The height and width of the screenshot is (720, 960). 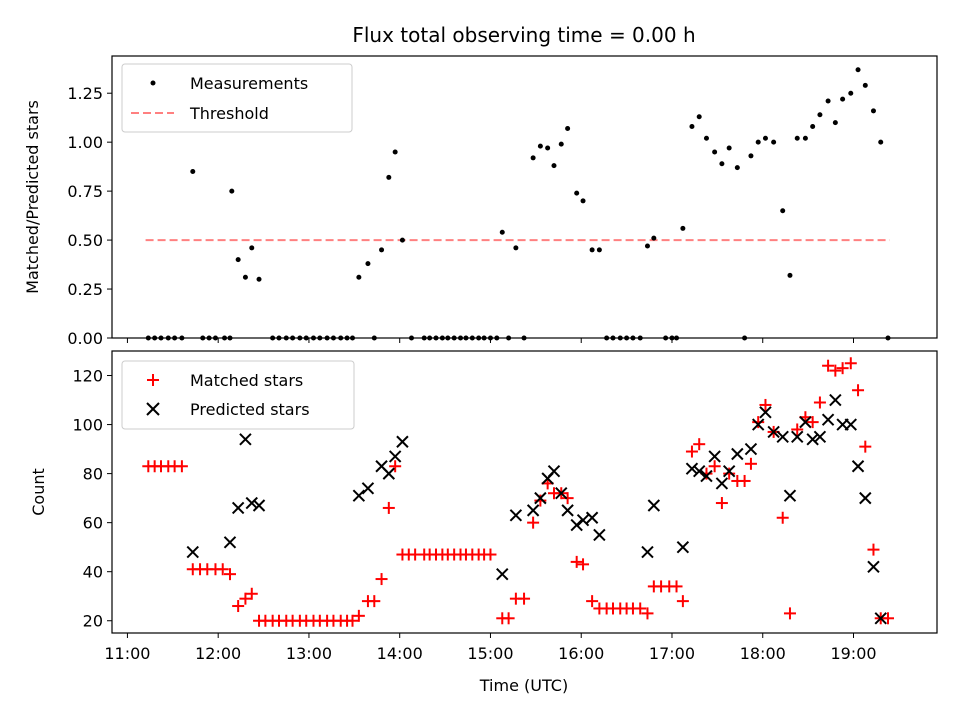 I want to click on x-tick-label: 14:00, so click(x=400, y=653).